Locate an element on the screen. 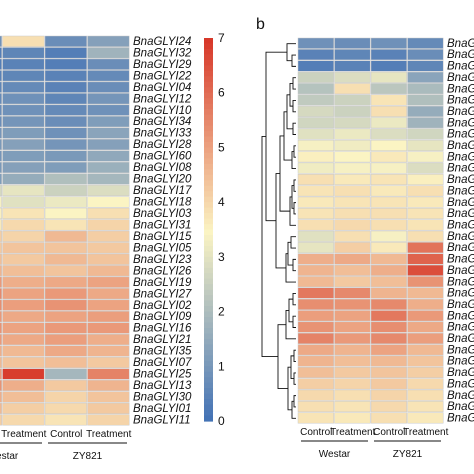 This screenshot has height=474, width=474. row-label: BnaGLYI29 is located at coordinates (162, 65).